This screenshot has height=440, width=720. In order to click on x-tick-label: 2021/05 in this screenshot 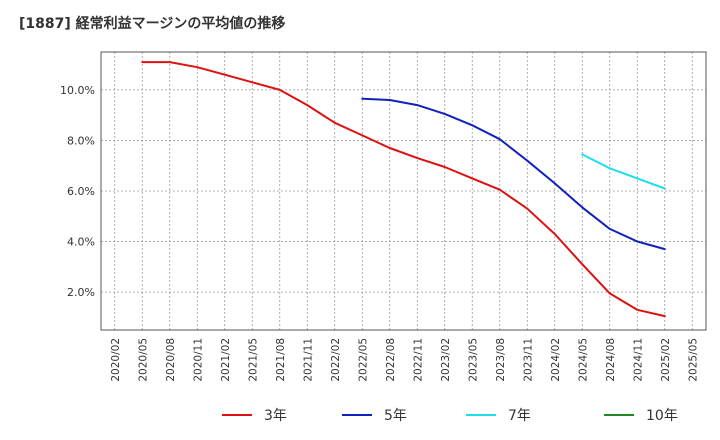, I will do `click(253, 360)`.